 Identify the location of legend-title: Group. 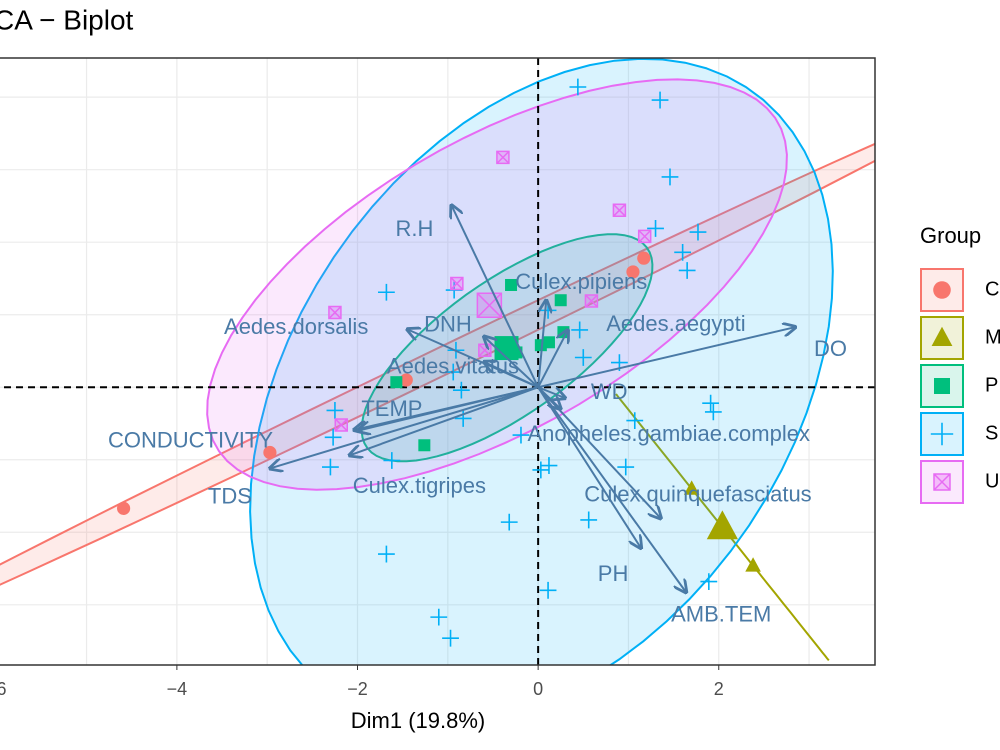
(950, 235).